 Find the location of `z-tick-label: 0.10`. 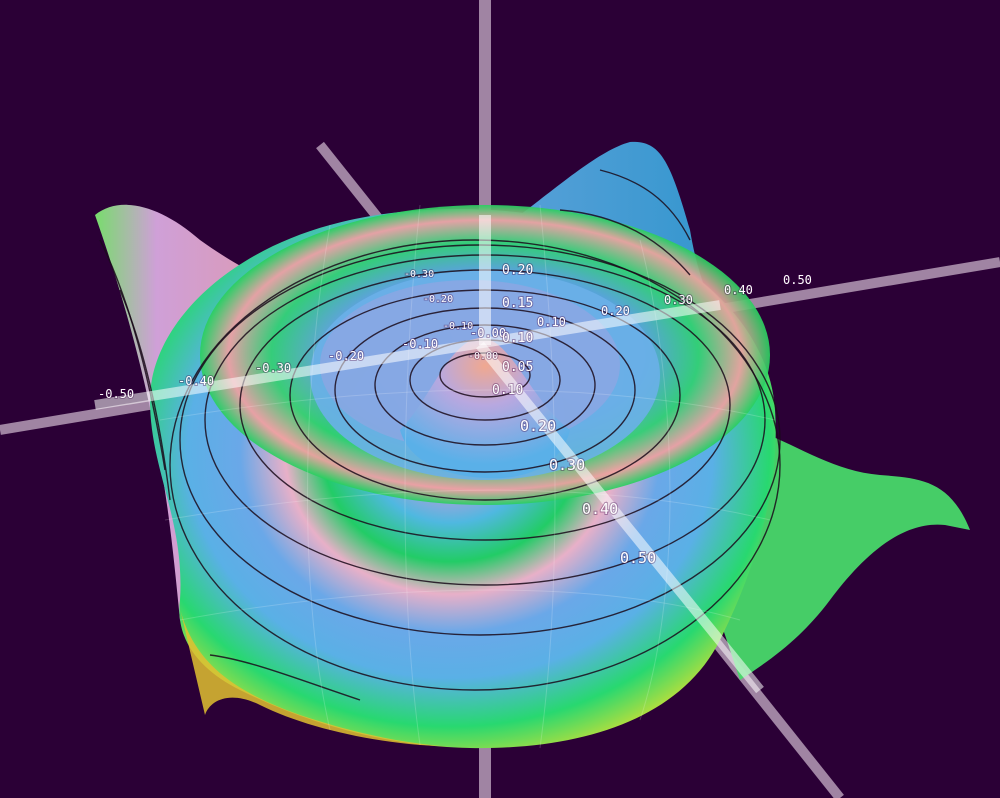

z-tick-label: 0.10 is located at coordinates (507, 390).